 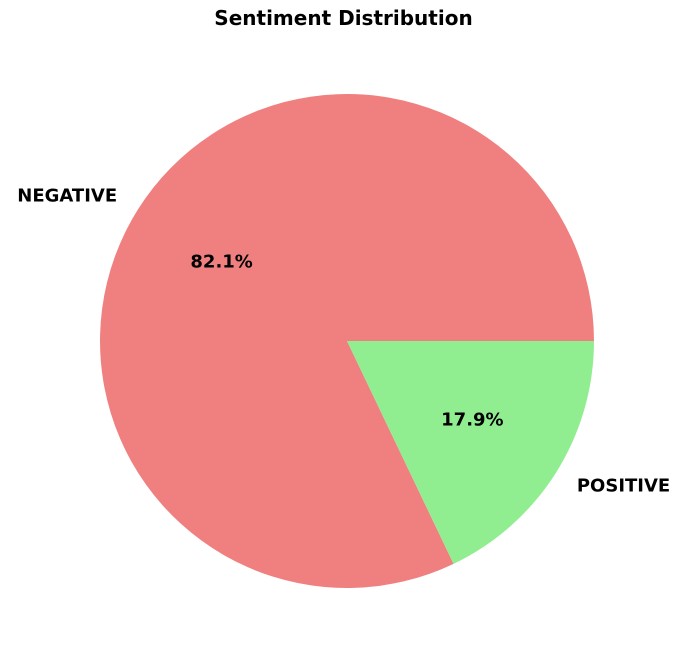 What do you see at coordinates (470, 452) in the screenshot?
I see `pie-slice-positive` at bounding box center [470, 452].